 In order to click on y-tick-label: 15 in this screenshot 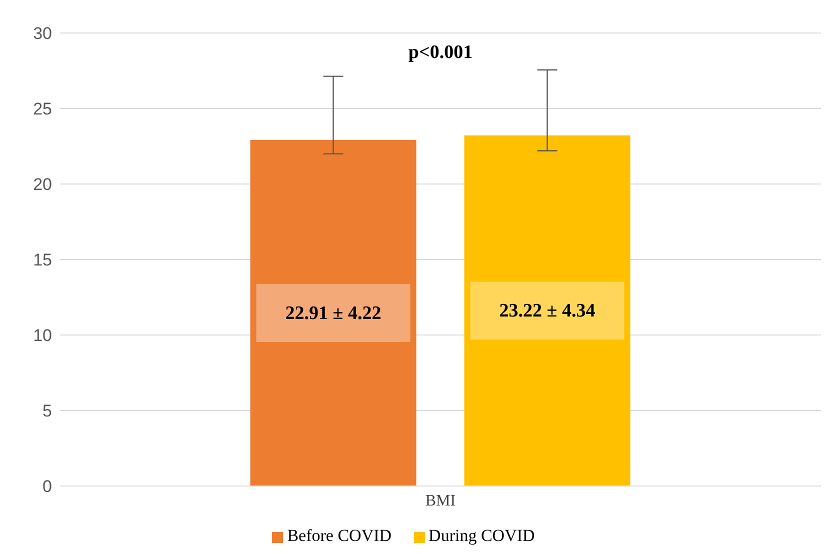, I will do `click(42, 260)`.